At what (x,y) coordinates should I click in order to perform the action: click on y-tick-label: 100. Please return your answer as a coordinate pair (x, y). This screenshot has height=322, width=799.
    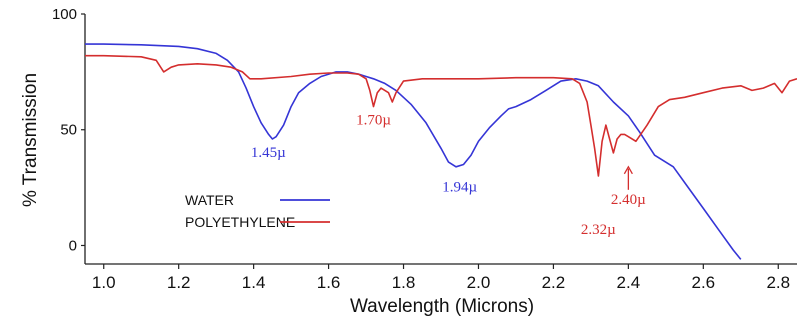
    Looking at the image, I should click on (64, 14).